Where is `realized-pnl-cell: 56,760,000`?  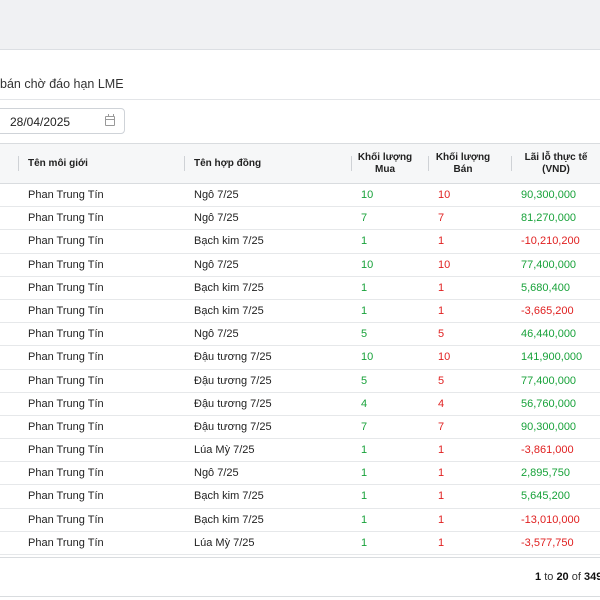 realized-pnl-cell: 56,760,000 is located at coordinates (549, 403).